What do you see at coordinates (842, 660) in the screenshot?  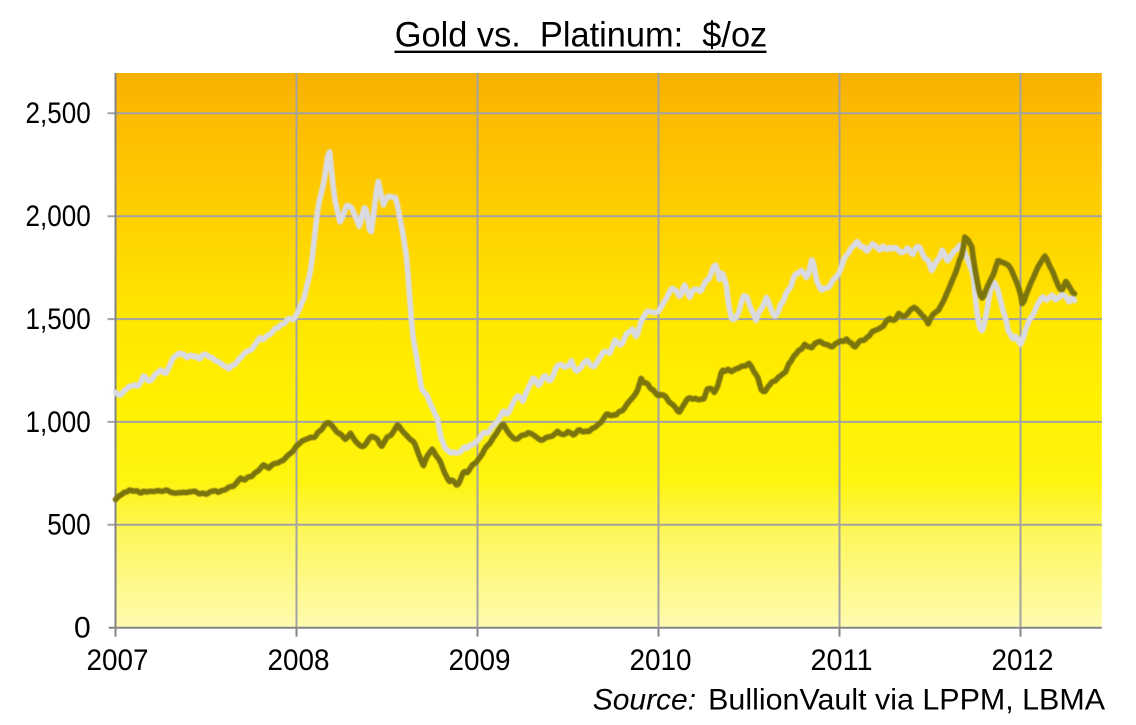 I see `svg-text: 2011` at bounding box center [842, 660].